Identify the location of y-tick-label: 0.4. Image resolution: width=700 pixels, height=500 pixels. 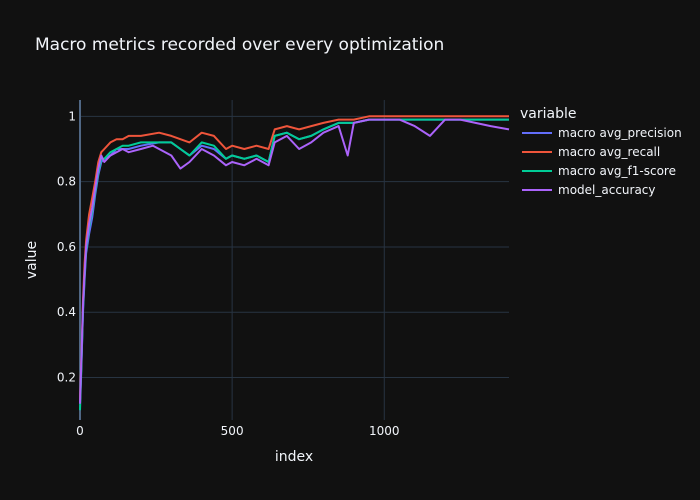
(66, 312).